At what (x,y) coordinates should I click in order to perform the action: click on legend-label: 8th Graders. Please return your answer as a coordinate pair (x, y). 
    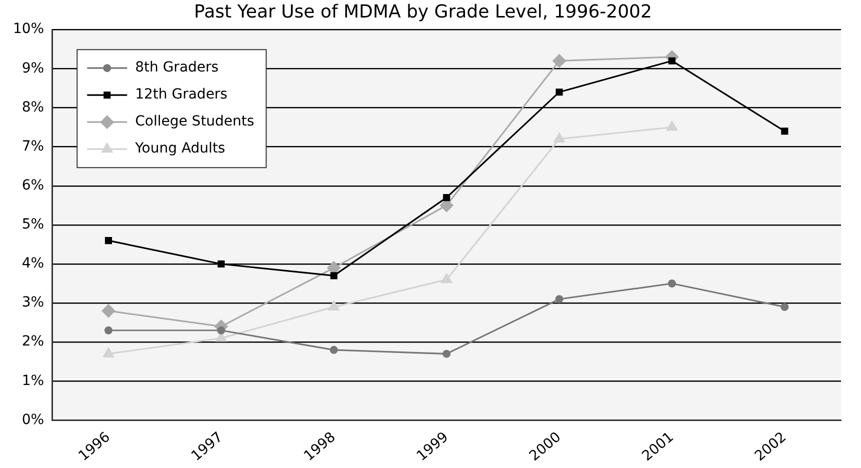
    Looking at the image, I should click on (177, 68).